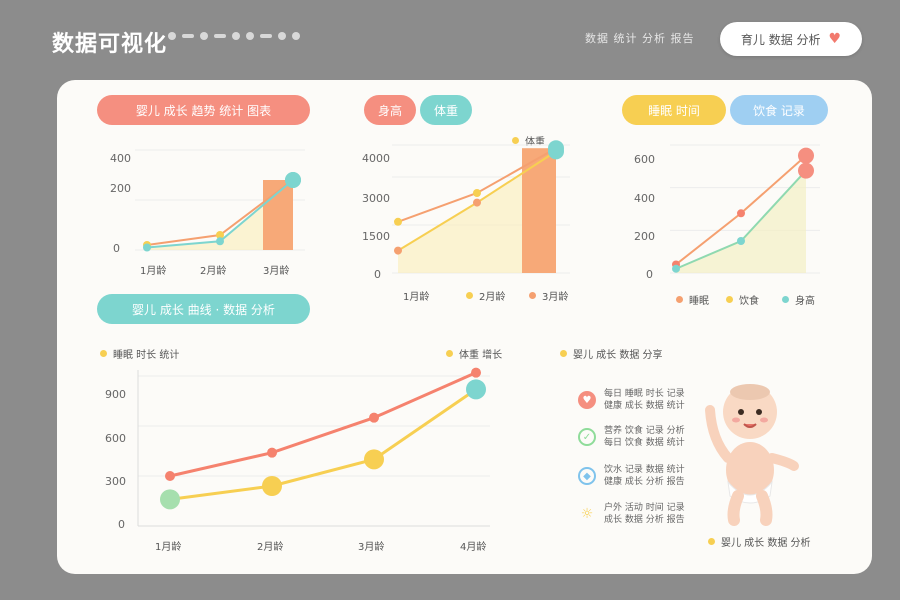 This screenshot has width=900, height=600. Describe the element at coordinates (644, 470) in the screenshot. I see `list-item-title: 饮水 记录 数据 统计` at that location.